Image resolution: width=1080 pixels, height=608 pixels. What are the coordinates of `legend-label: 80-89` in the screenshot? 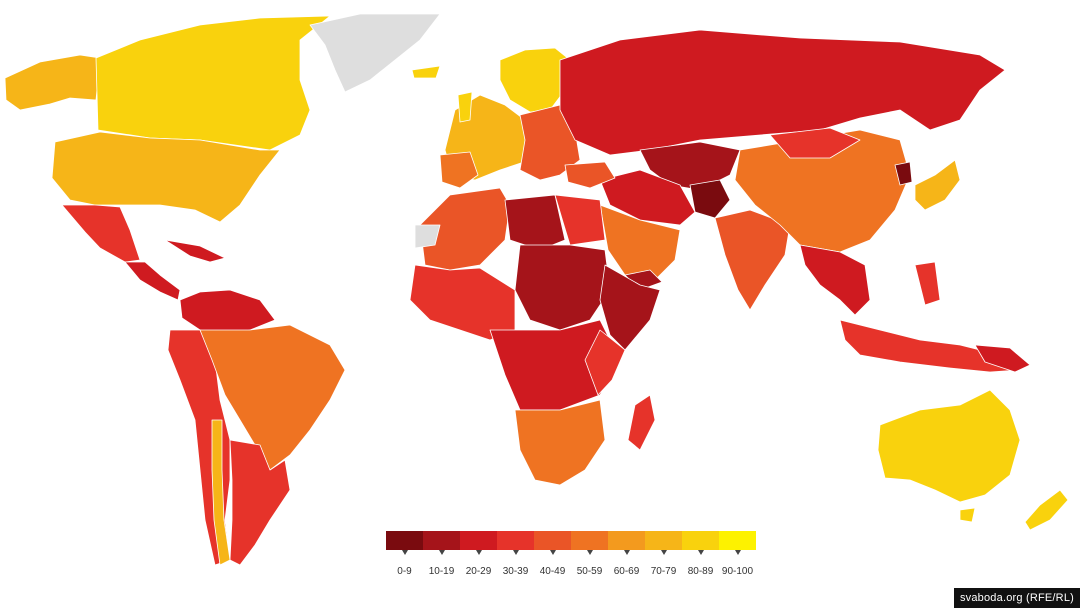 It's located at (700, 571).